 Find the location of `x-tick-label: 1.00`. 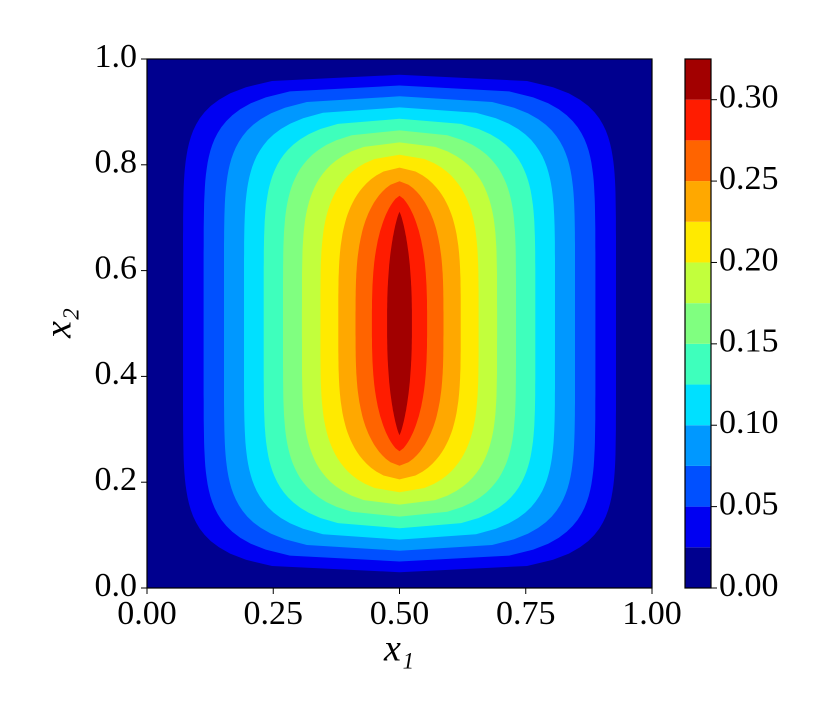

x-tick-label: 1.00 is located at coordinates (652, 613).